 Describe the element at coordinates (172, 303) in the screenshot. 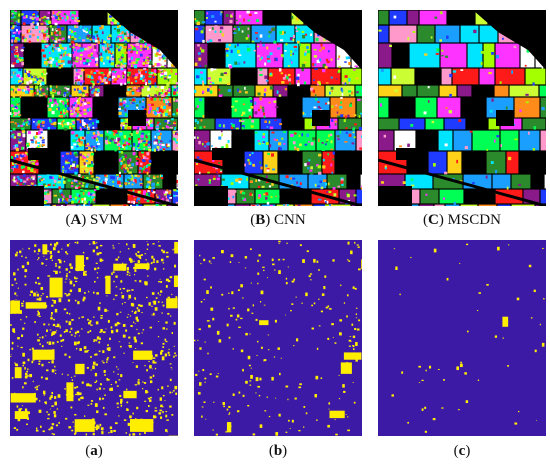

I see `error-patch` at that location.